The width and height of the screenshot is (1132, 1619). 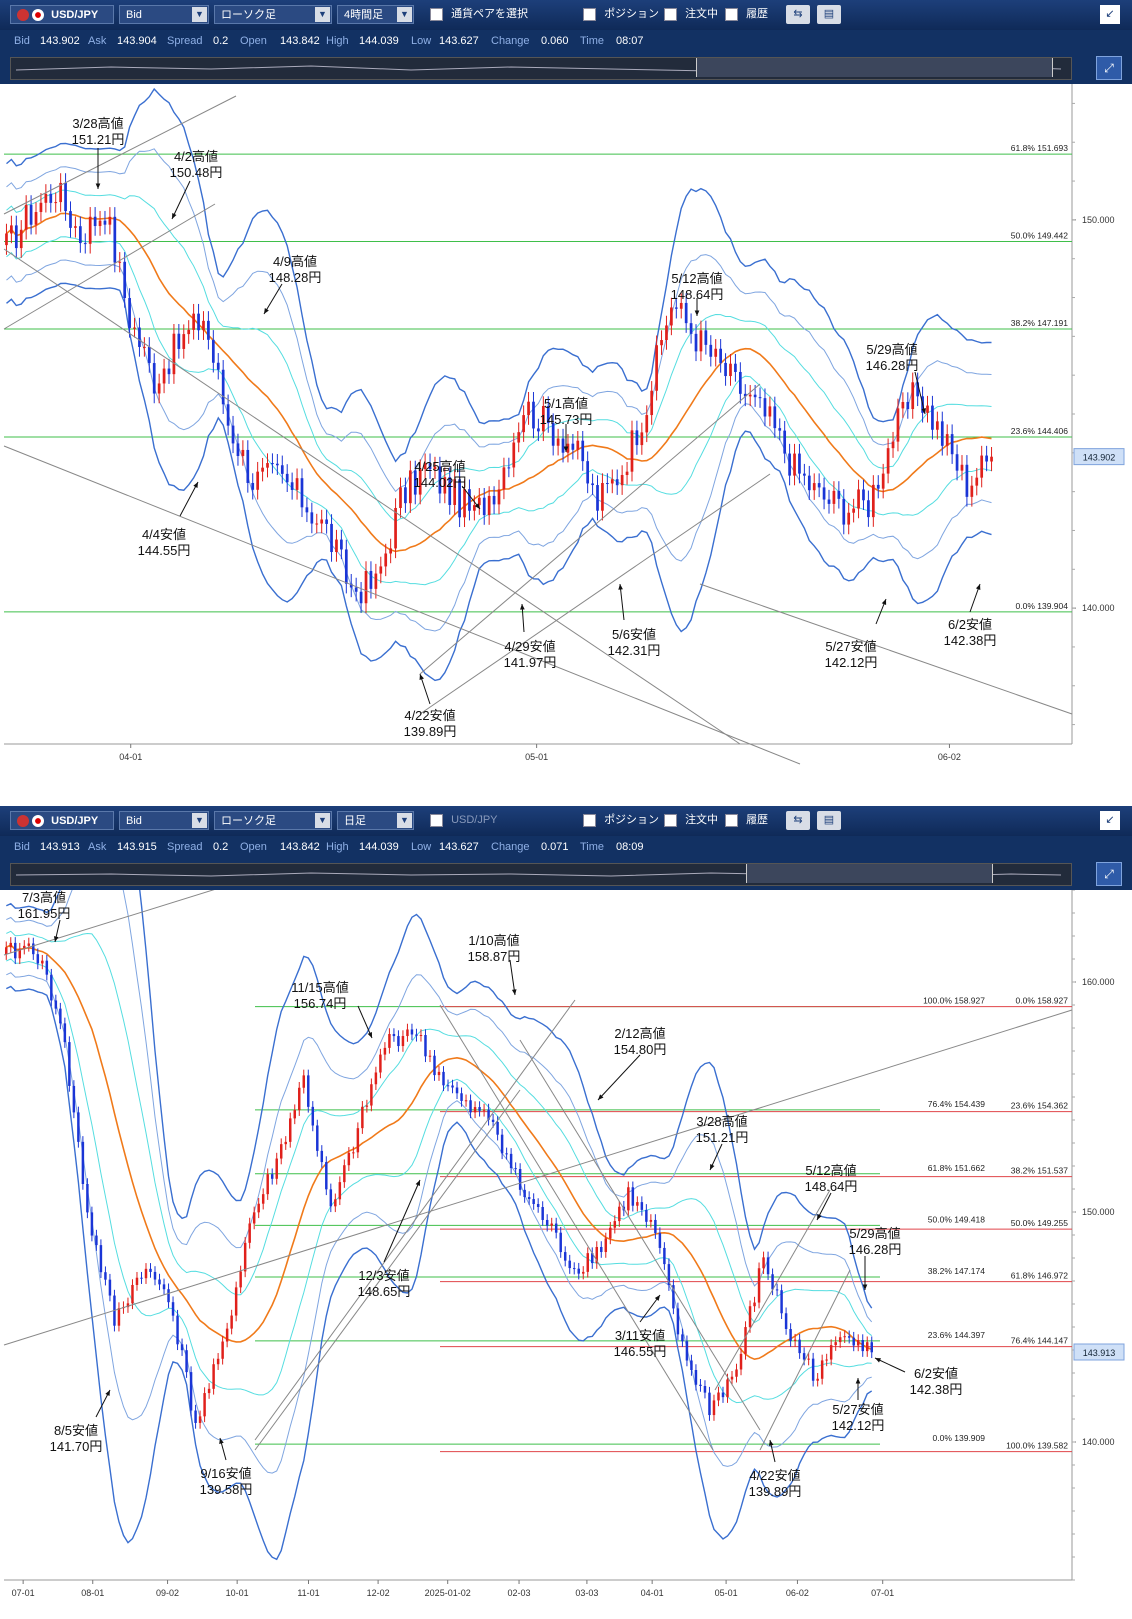 What do you see at coordinates (308, 1593) in the screenshot?
I see `x-tick-label: 11-01` at bounding box center [308, 1593].